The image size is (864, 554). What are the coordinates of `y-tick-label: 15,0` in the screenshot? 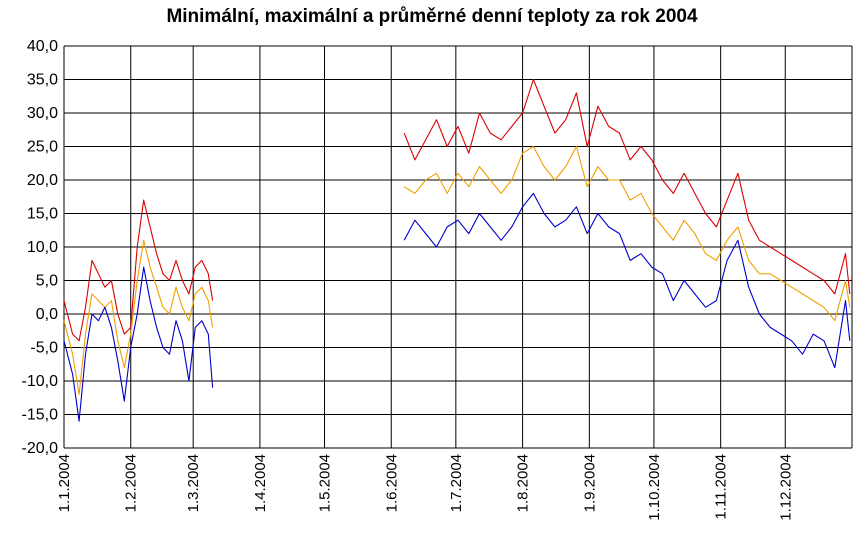 It's located at (42, 214).